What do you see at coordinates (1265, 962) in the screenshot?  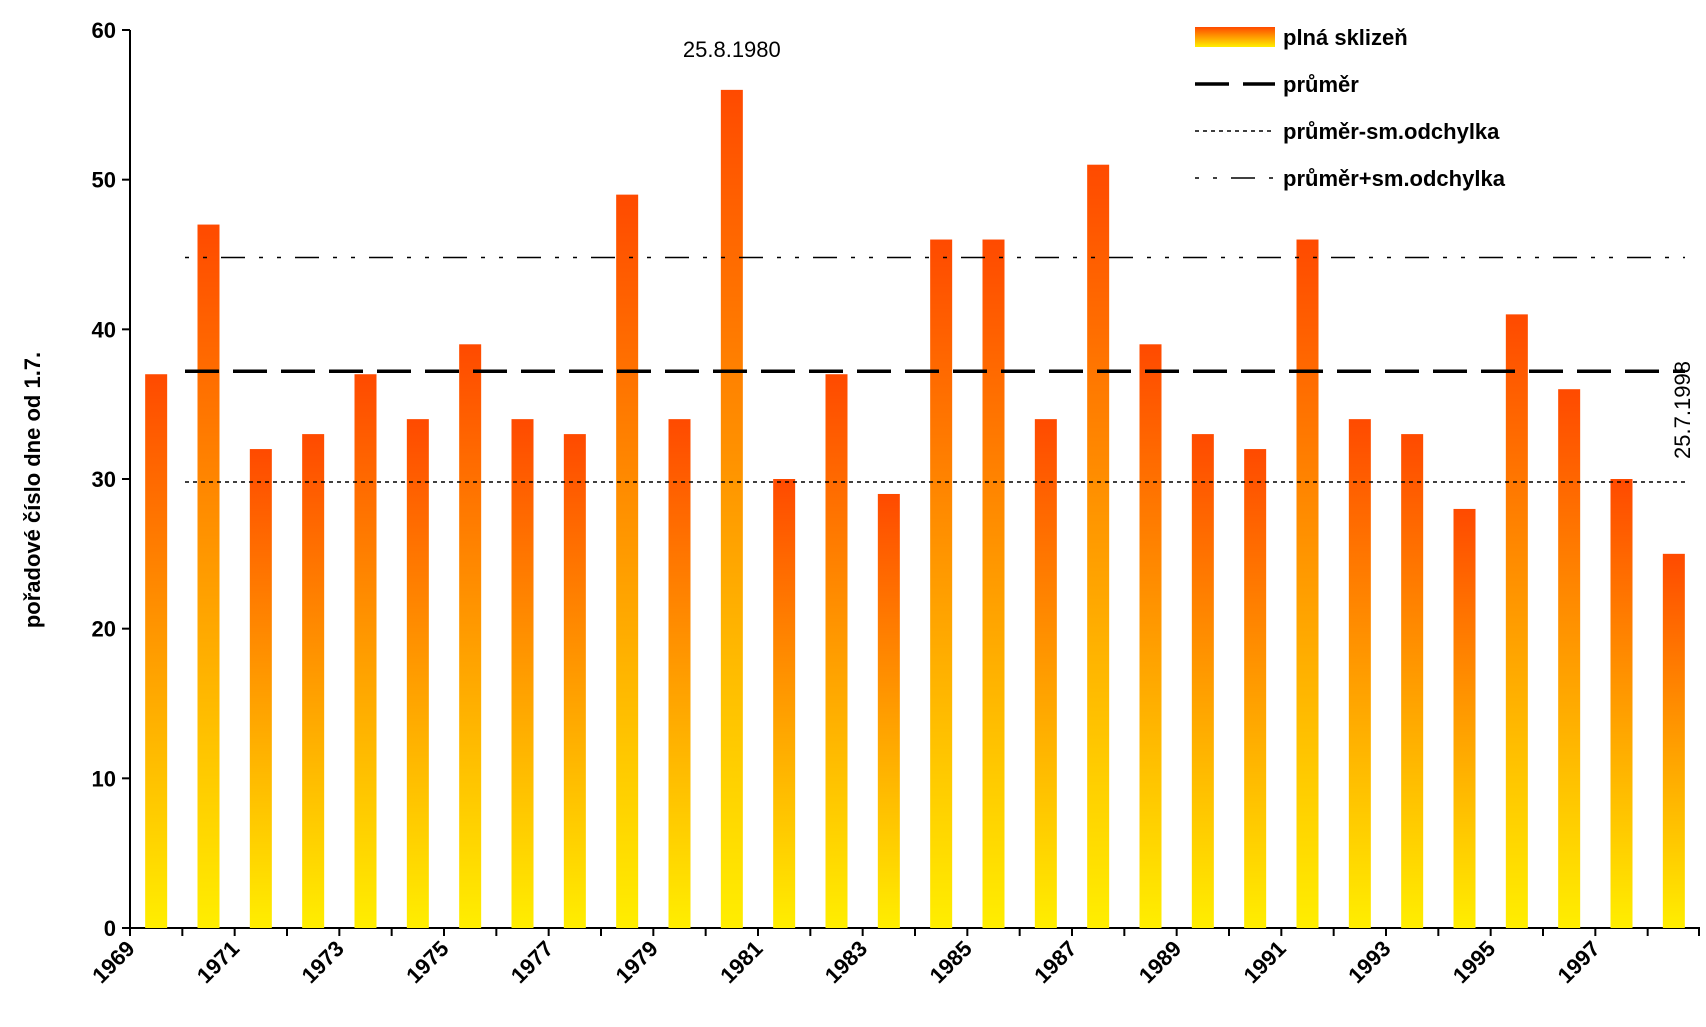 I see `x-tick-label: 1991` at bounding box center [1265, 962].